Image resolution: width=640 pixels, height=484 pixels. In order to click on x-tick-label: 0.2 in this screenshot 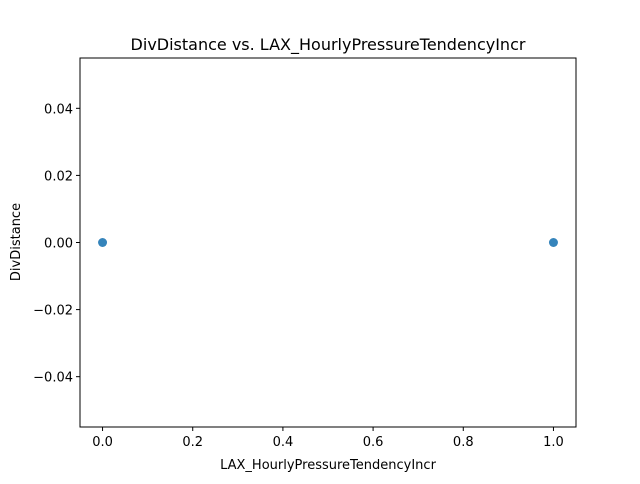, I will do `click(192, 442)`.